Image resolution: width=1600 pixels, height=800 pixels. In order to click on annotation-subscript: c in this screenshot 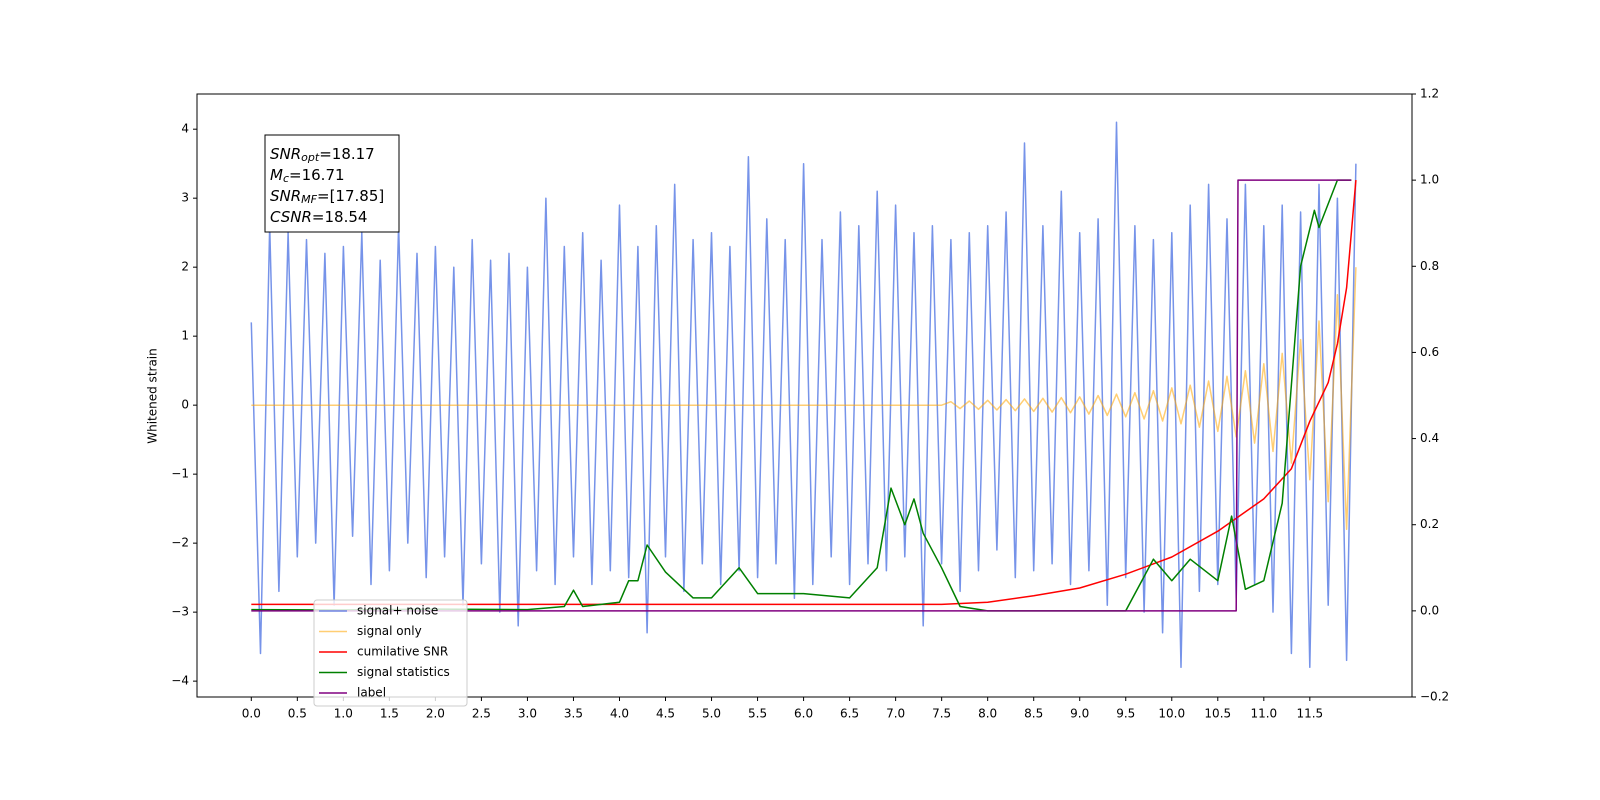, I will do `click(286, 178)`.